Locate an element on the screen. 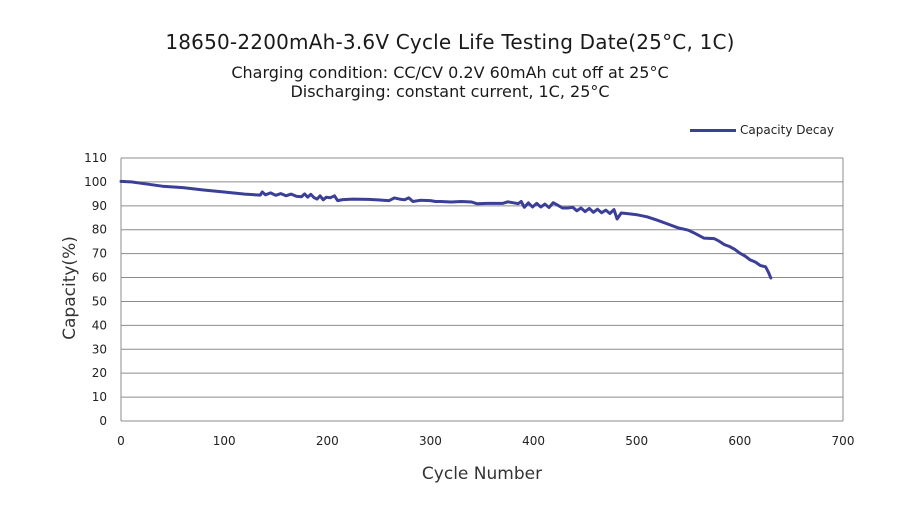  y-tick-label: 60 is located at coordinates (99, 278).